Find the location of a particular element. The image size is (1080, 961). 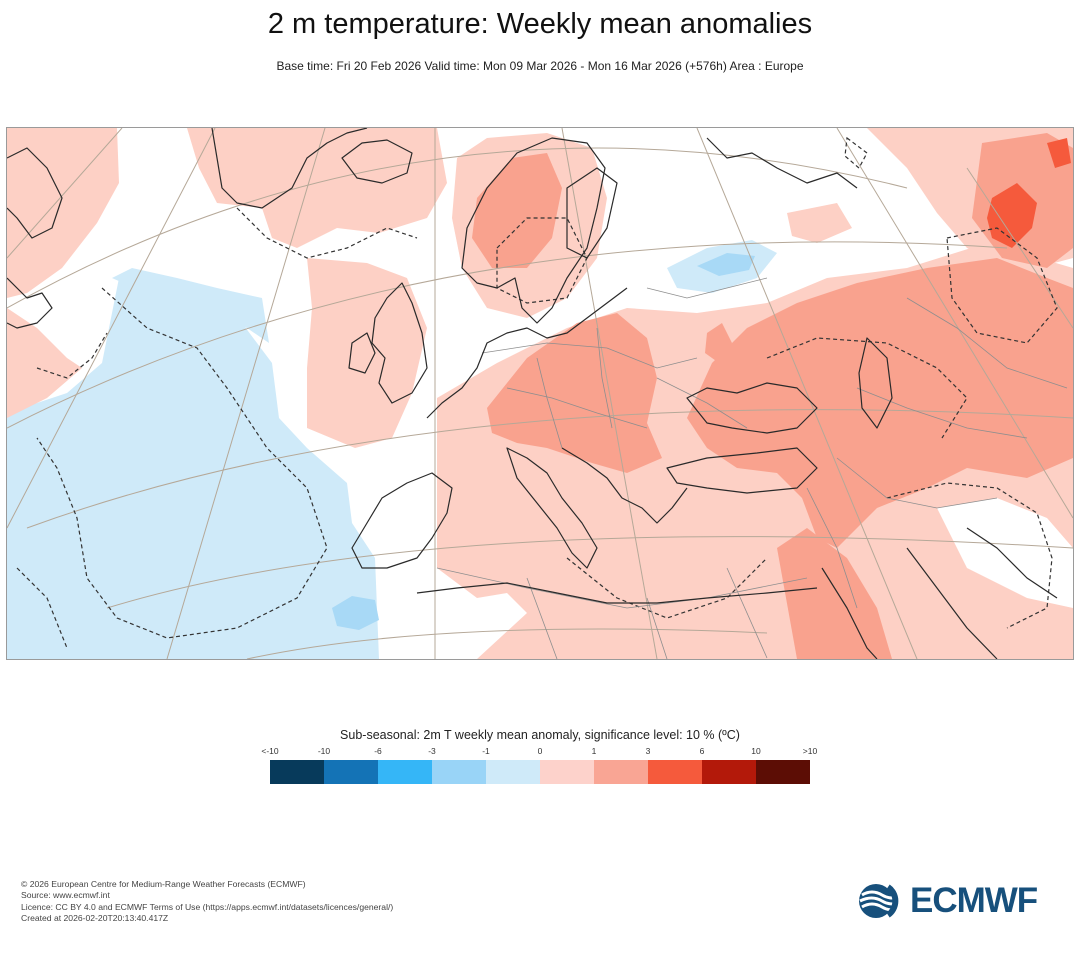

coastline-uk is located at coordinates (399, 343).